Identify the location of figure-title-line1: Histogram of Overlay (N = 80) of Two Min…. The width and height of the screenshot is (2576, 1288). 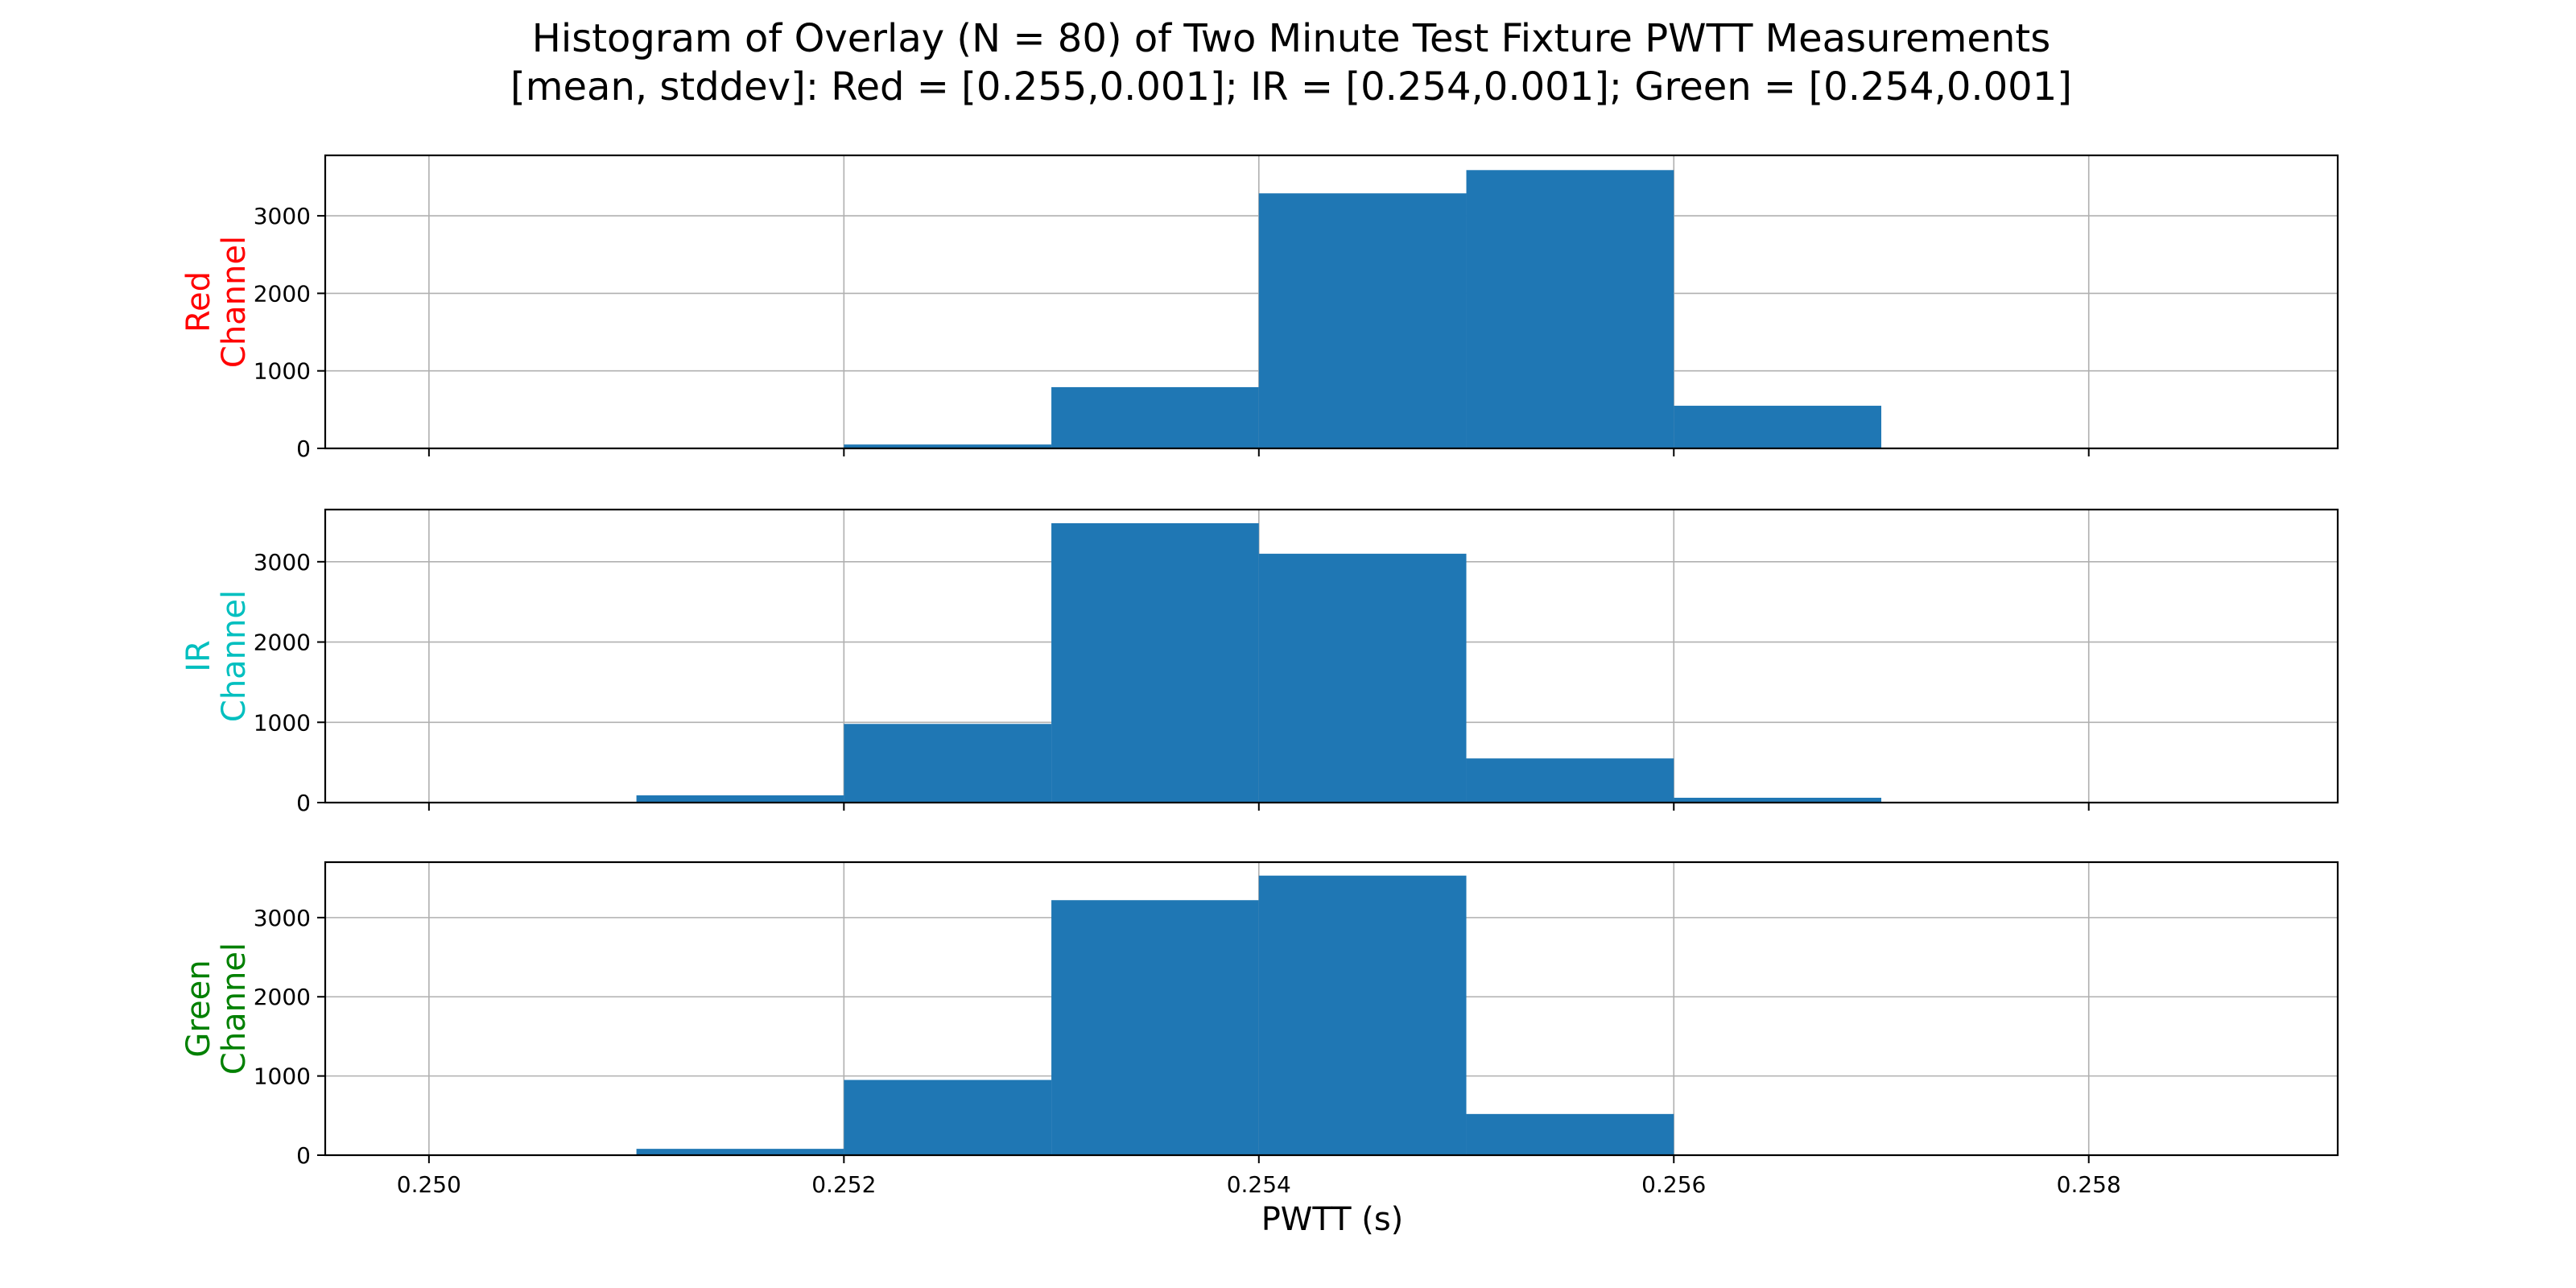
(1291, 38).